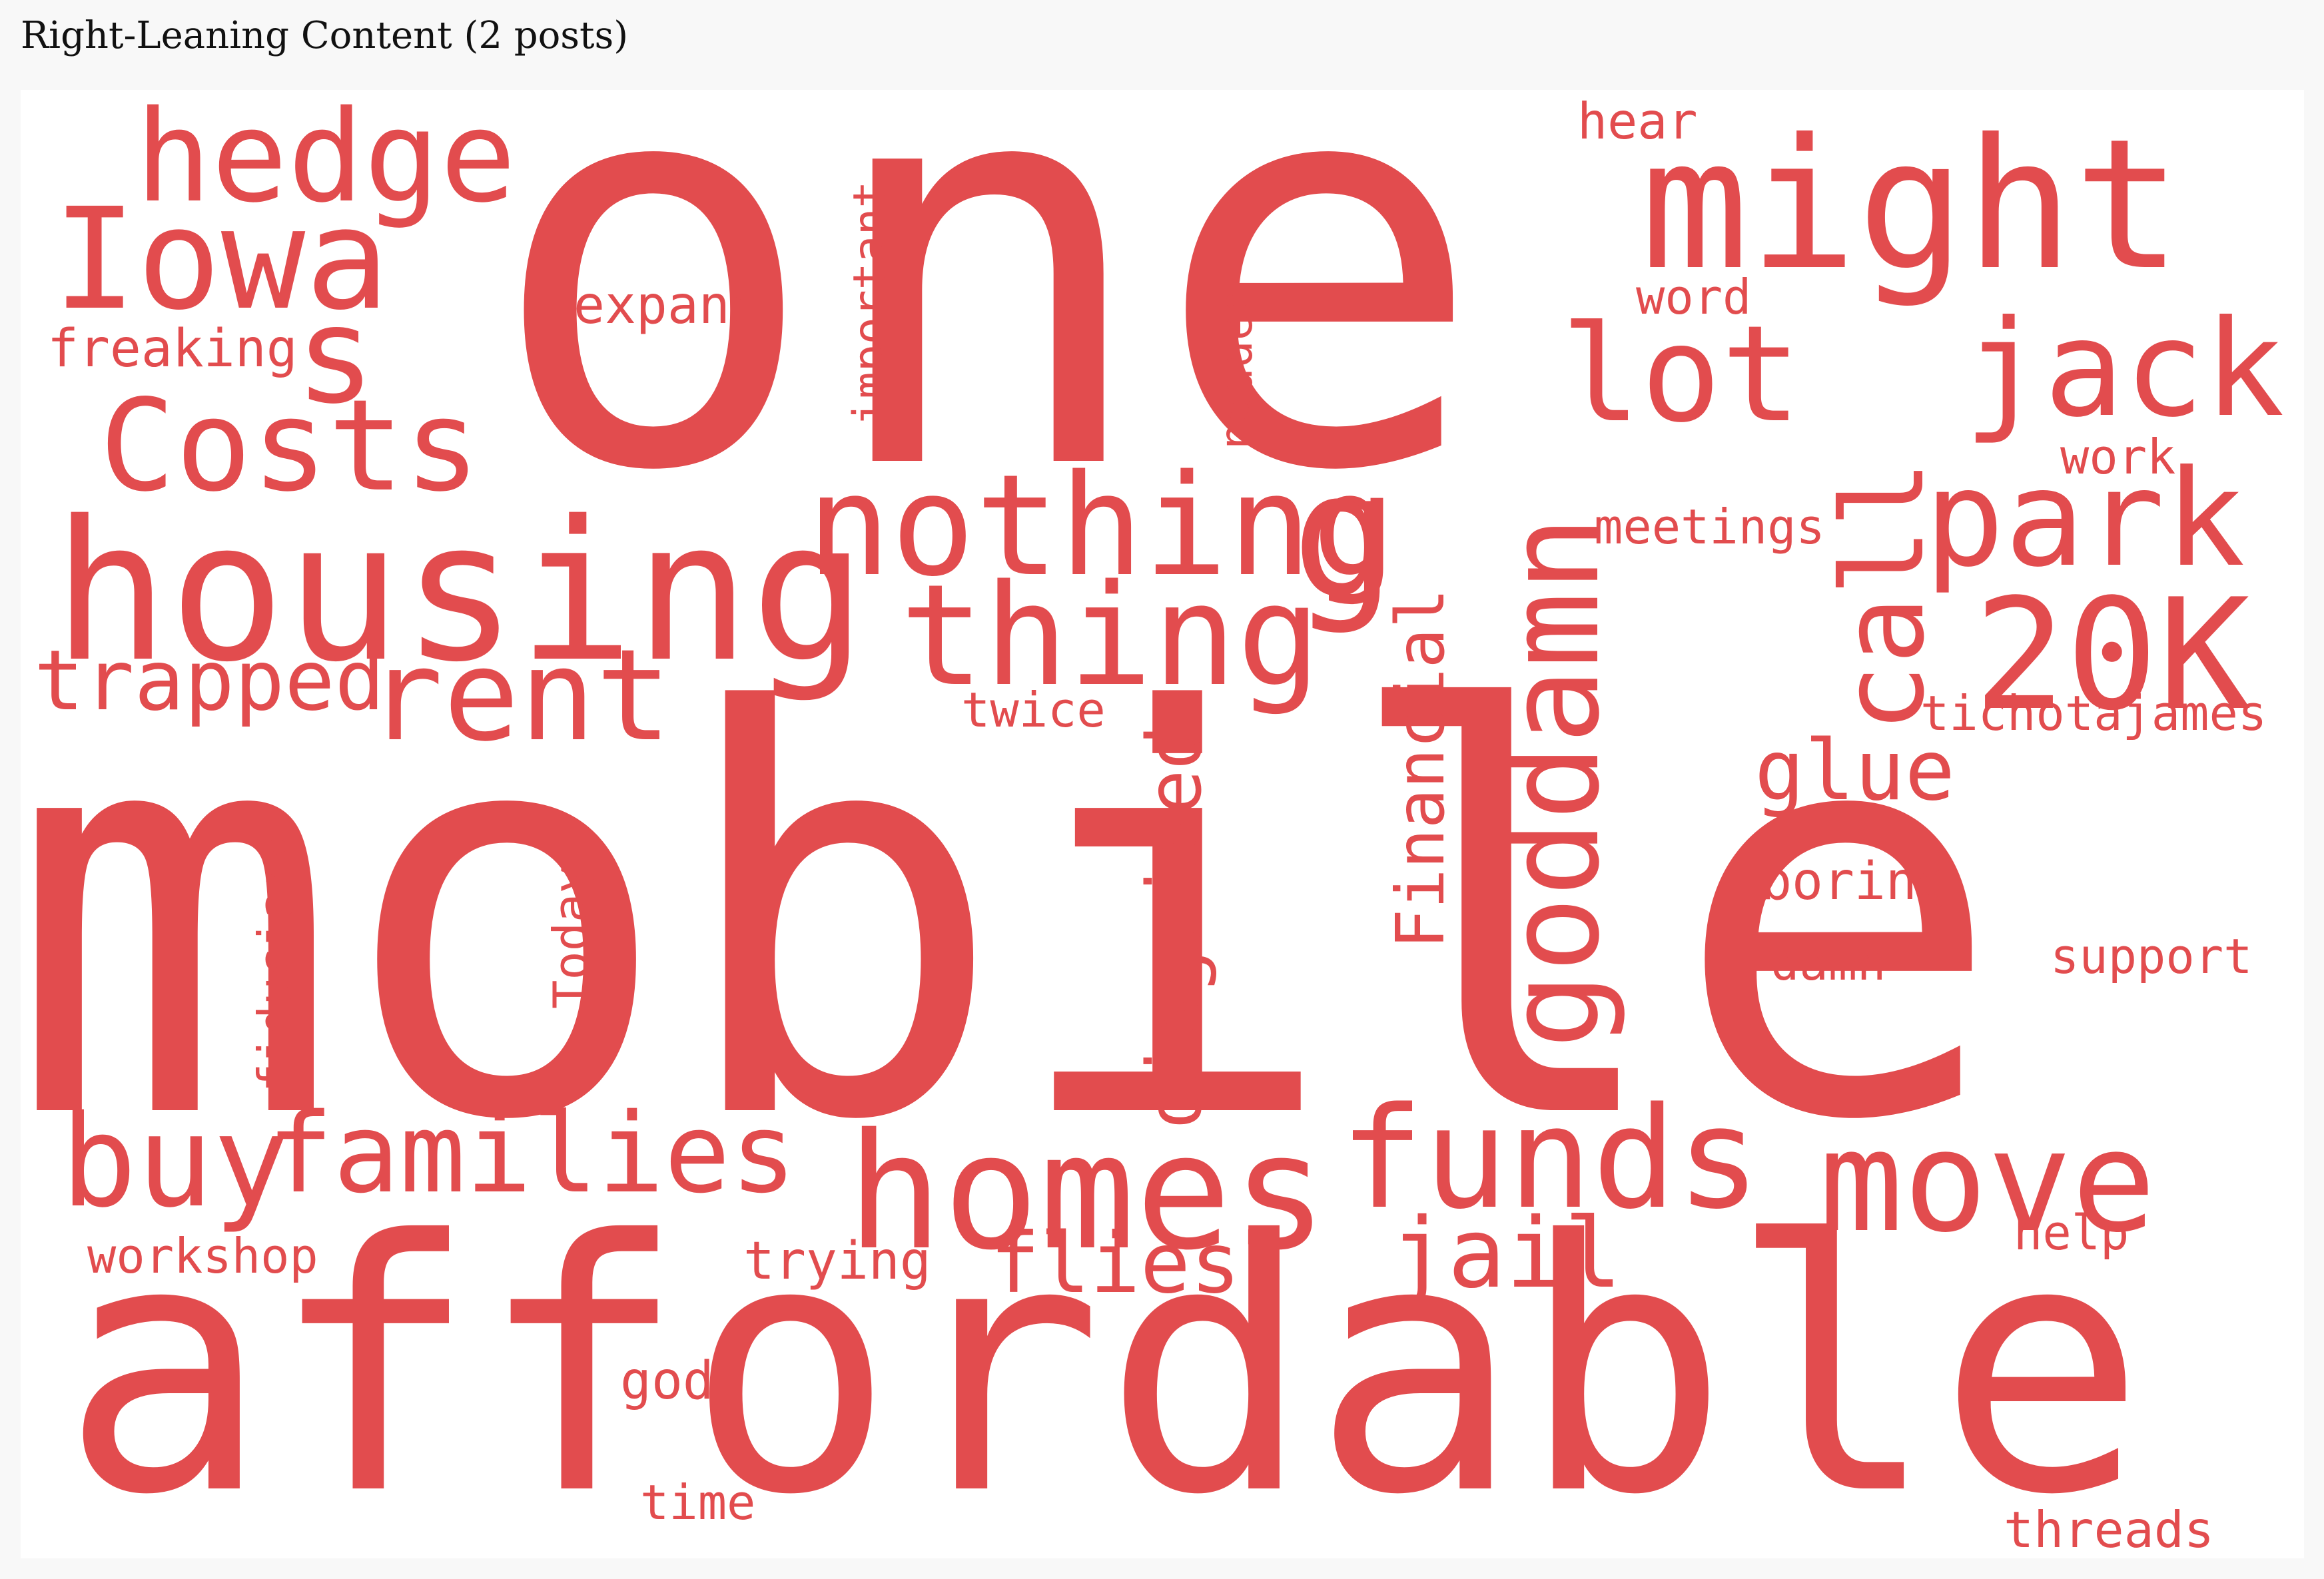 The image size is (2324, 1579). Describe the element at coordinates (325, 35) in the screenshot. I see `panel-title: Right-Leaning Content (2 posts)` at that location.